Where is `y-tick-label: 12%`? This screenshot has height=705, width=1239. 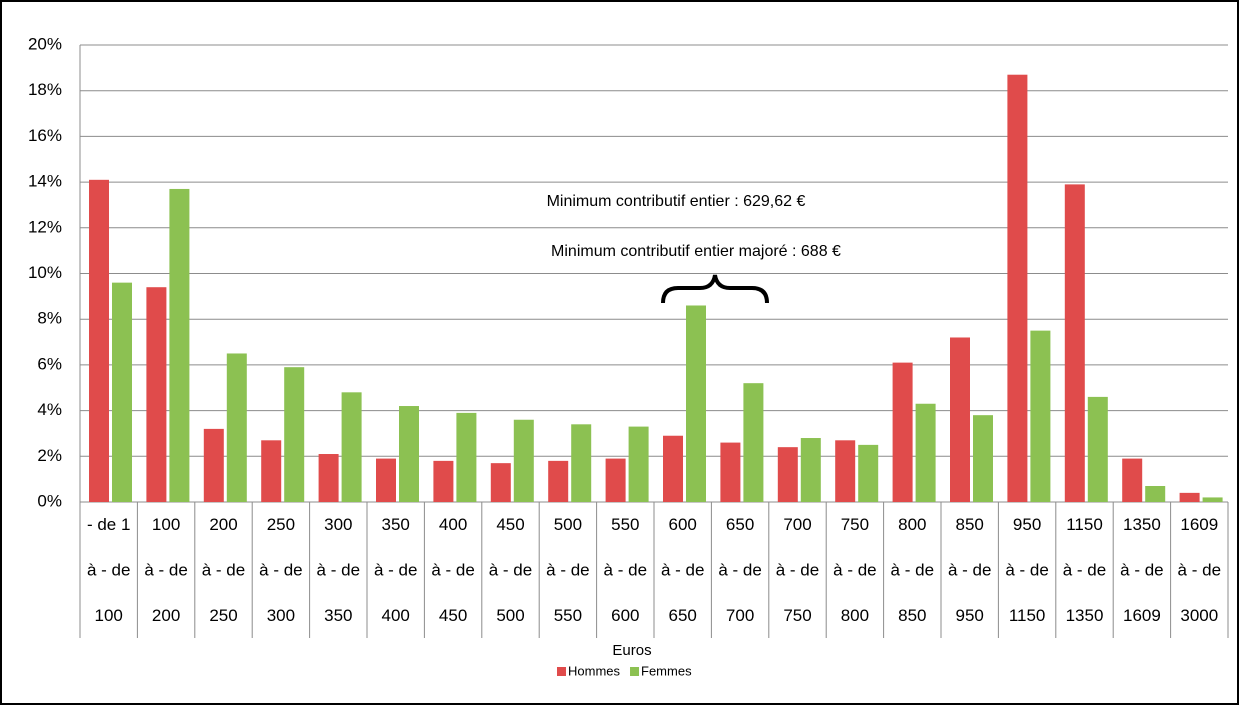 y-tick-label: 12% is located at coordinates (45, 226).